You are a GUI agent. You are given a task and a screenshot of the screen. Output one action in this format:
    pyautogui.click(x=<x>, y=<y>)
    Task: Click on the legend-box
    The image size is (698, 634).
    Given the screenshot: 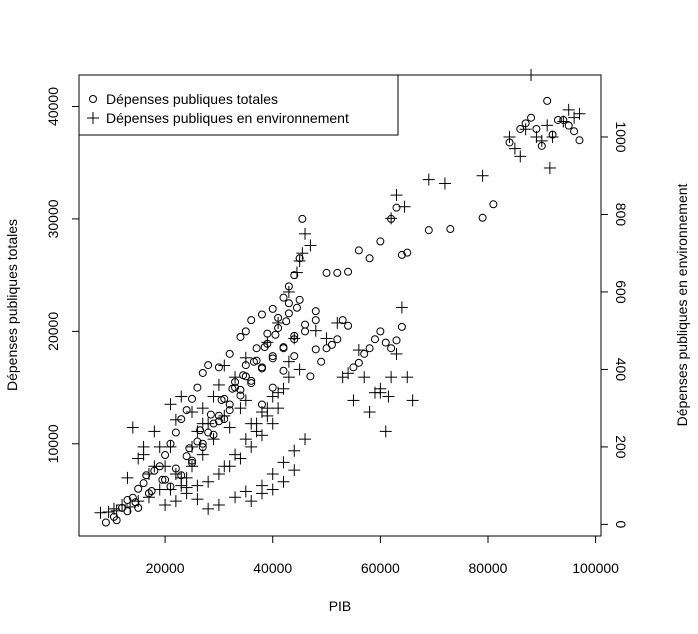 What is the action you would take?
    pyautogui.click(x=238, y=105)
    